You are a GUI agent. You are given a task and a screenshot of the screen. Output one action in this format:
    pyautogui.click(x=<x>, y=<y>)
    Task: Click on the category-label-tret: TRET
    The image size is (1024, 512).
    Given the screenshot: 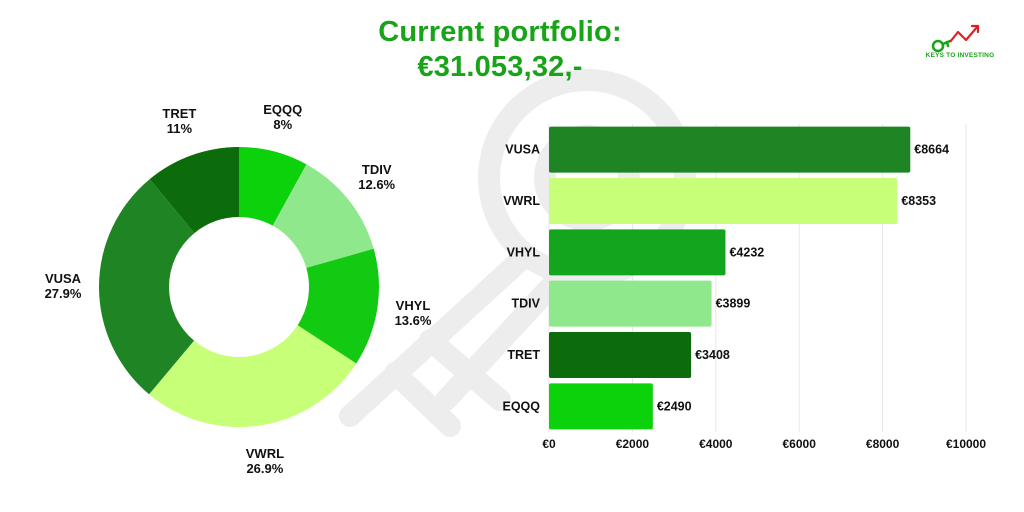 What is the action you would take?
    pyautogui.click(x=523, y=355)
    